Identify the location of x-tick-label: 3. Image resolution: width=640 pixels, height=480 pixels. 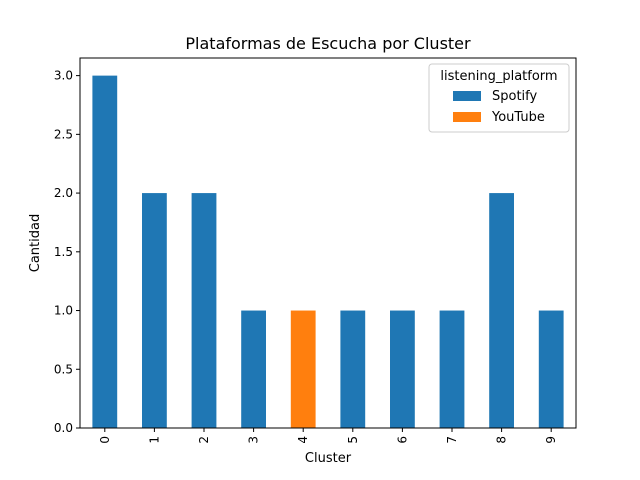
(254, 440).